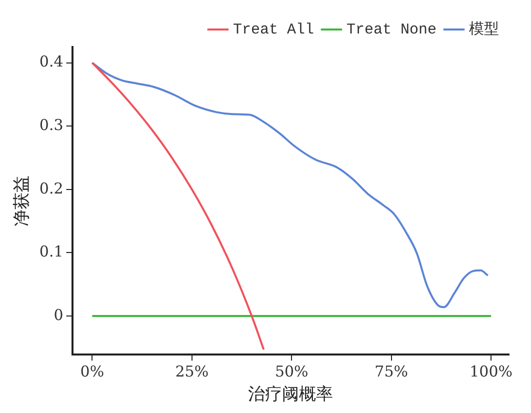 The width and height of the screenshot is (531, 413). What do you see at coordinates (391, 371) in the screenshot?
I see `x-tick-label: 75%` at bounding box center [391, 371].